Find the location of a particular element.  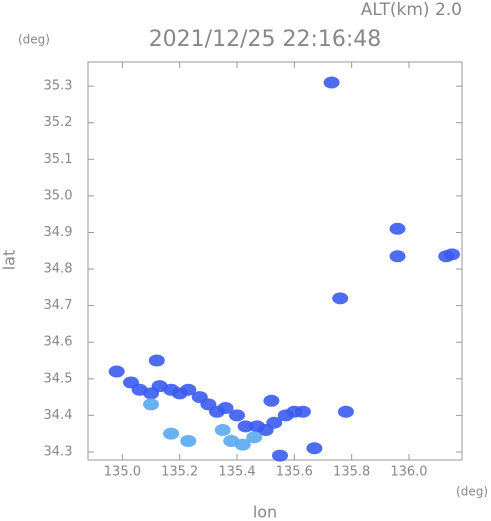

y-axis-label: lat is located at coordinates (9, 260).